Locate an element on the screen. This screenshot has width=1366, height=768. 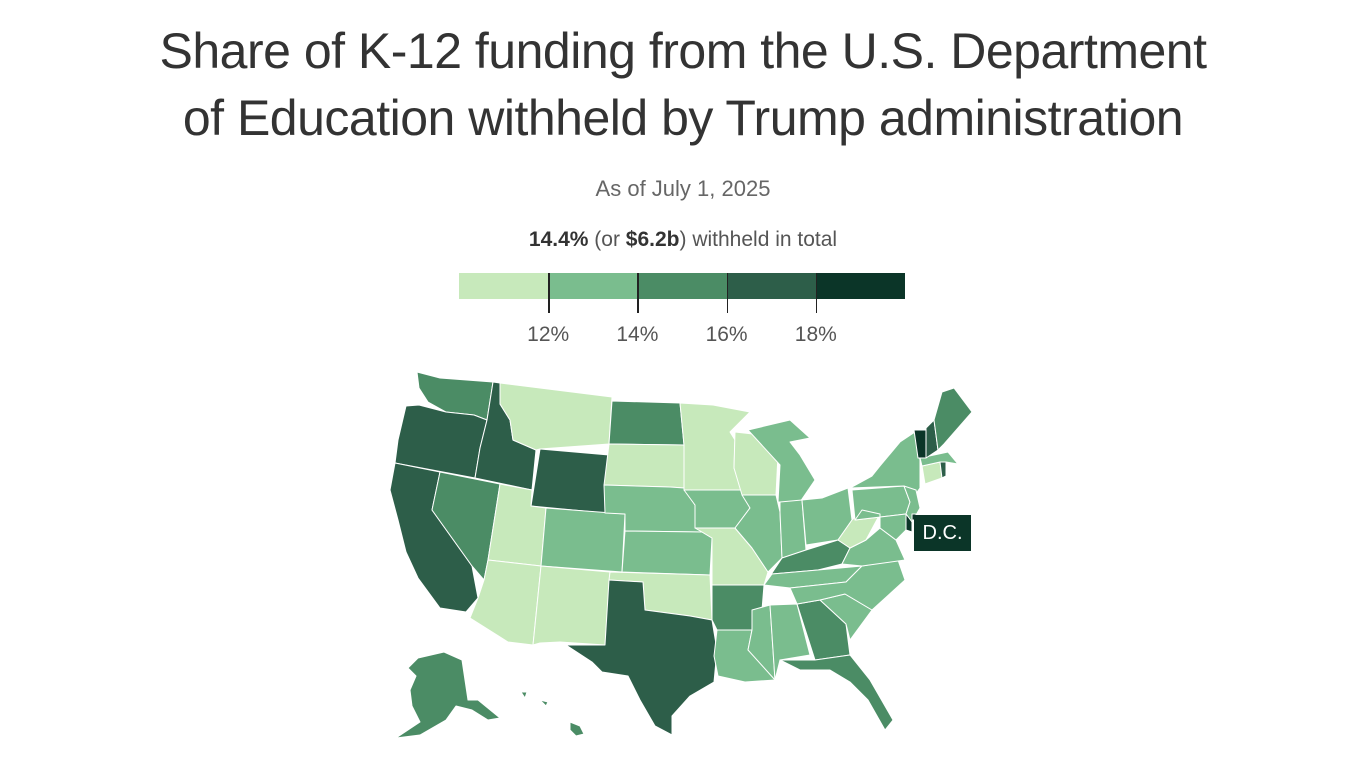
total-pct: 14.4% is located at coordinates (558, 239).